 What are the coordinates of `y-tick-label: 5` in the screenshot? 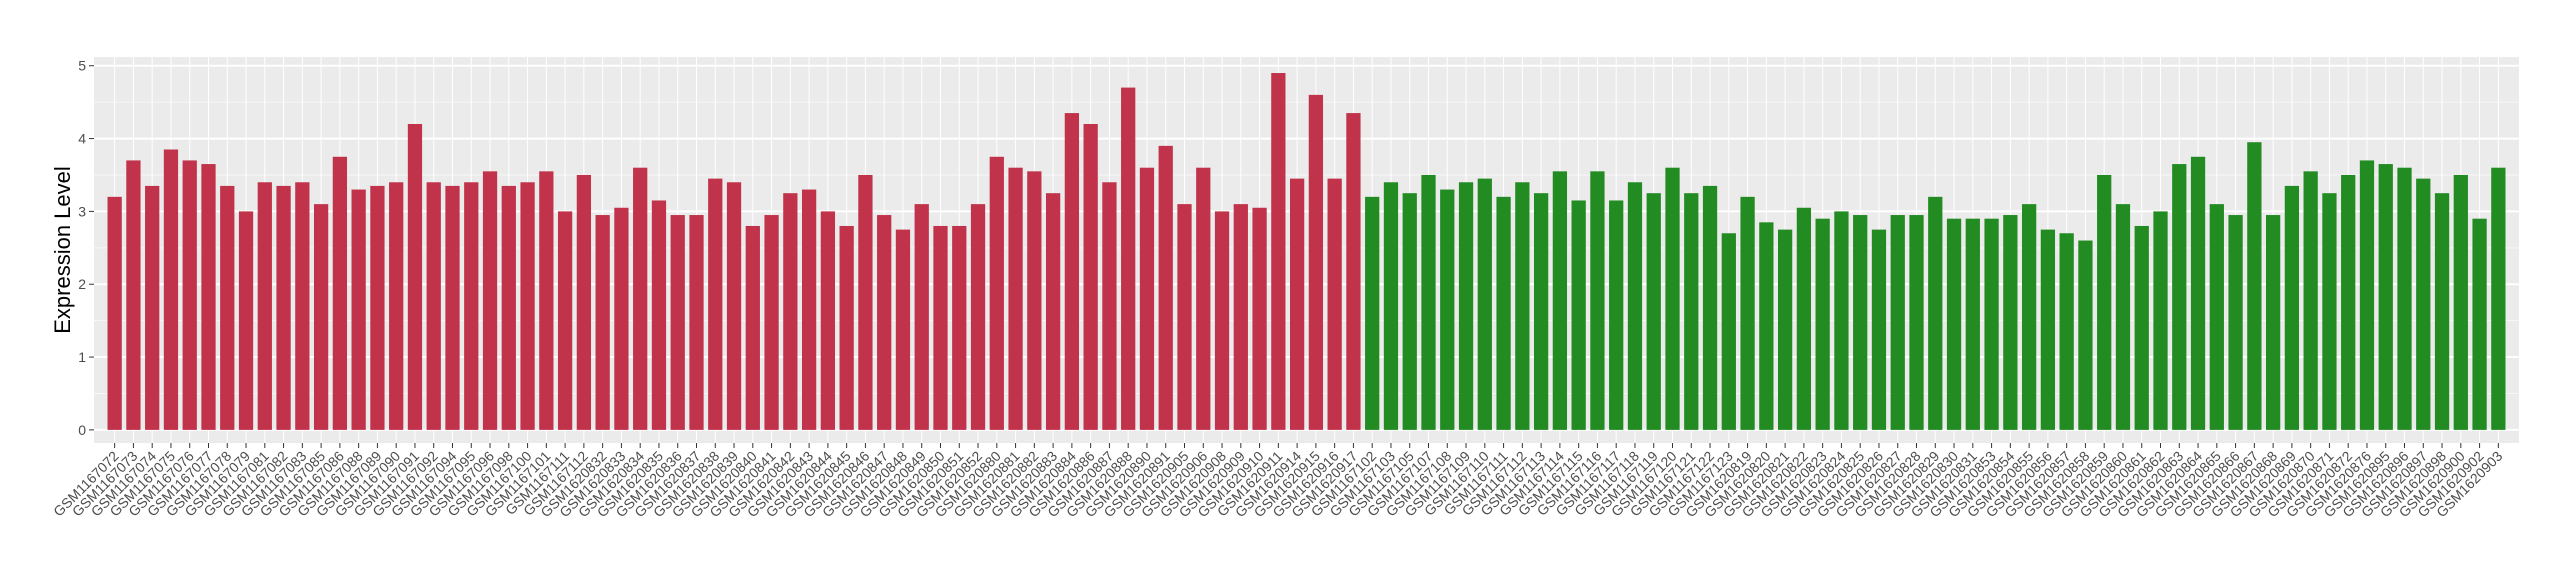 It's located at (82, 66).